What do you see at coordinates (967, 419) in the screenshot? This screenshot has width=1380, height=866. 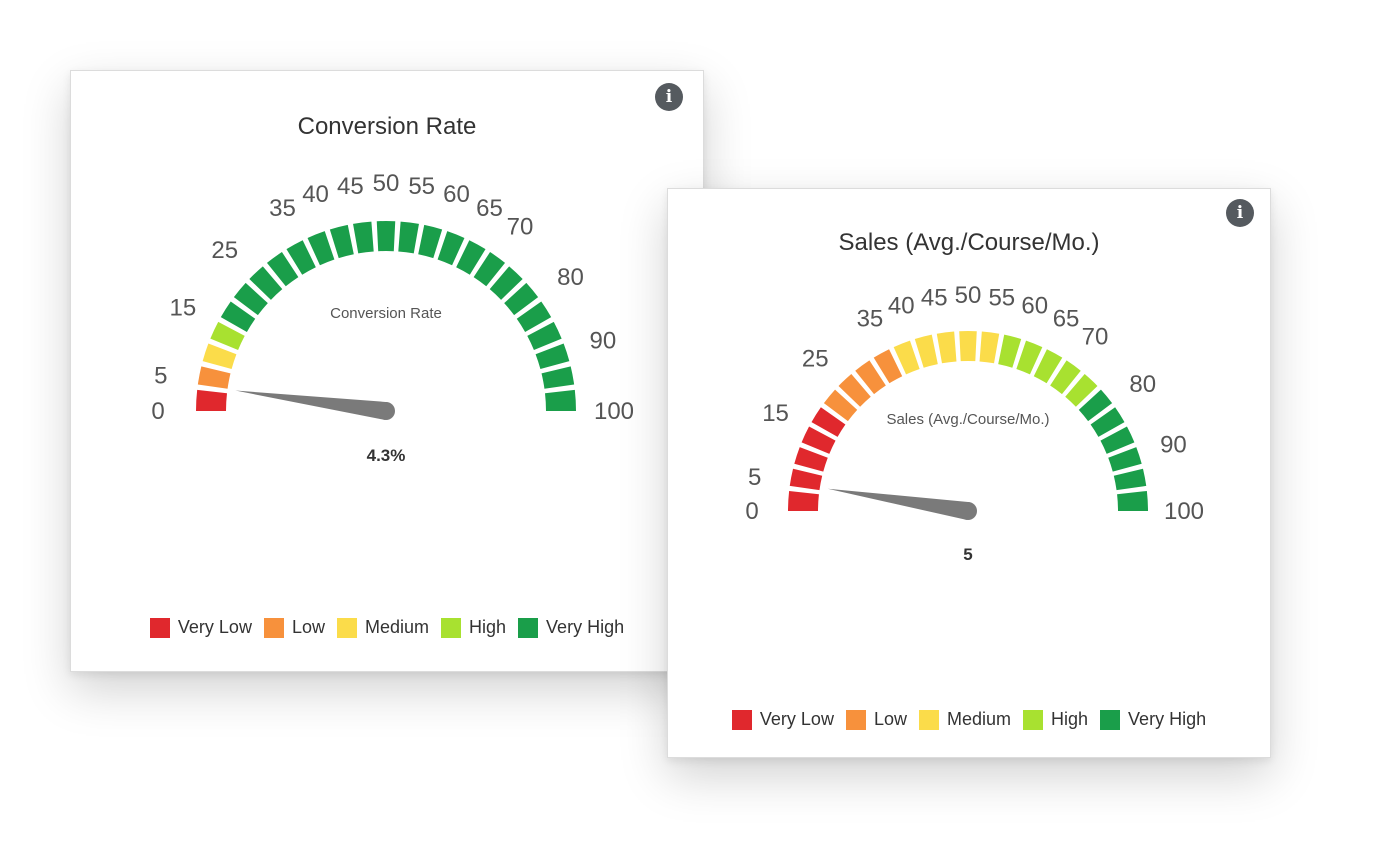 I see `gauge-center-label: Sales (Avg./Course/Mo.)` at bounding box center [967, 419].